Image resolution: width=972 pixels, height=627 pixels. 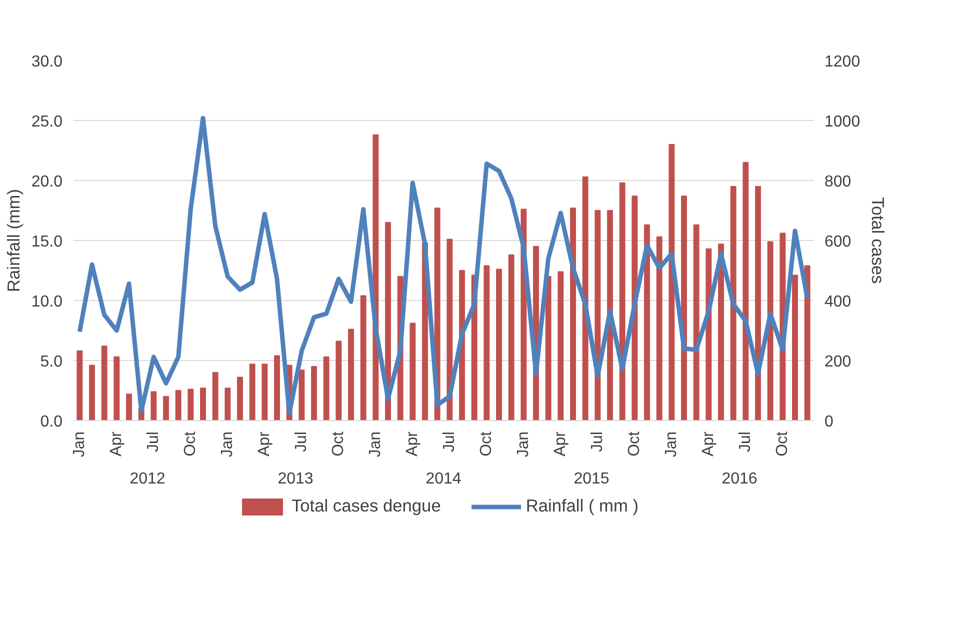 What do you see at coordinates (47, 182) in the screenshot?
I see `y-tick-label: 20.0` at bounding box center [47, 182].